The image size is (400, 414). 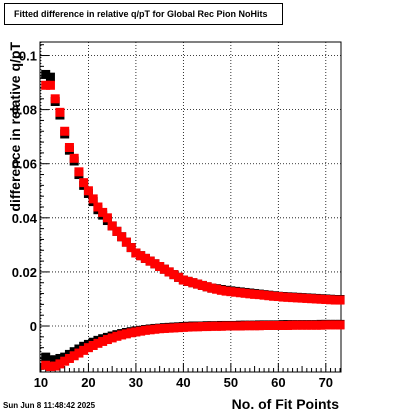 I want to click on x-tick-label: 30, so click(x=136, y=382).